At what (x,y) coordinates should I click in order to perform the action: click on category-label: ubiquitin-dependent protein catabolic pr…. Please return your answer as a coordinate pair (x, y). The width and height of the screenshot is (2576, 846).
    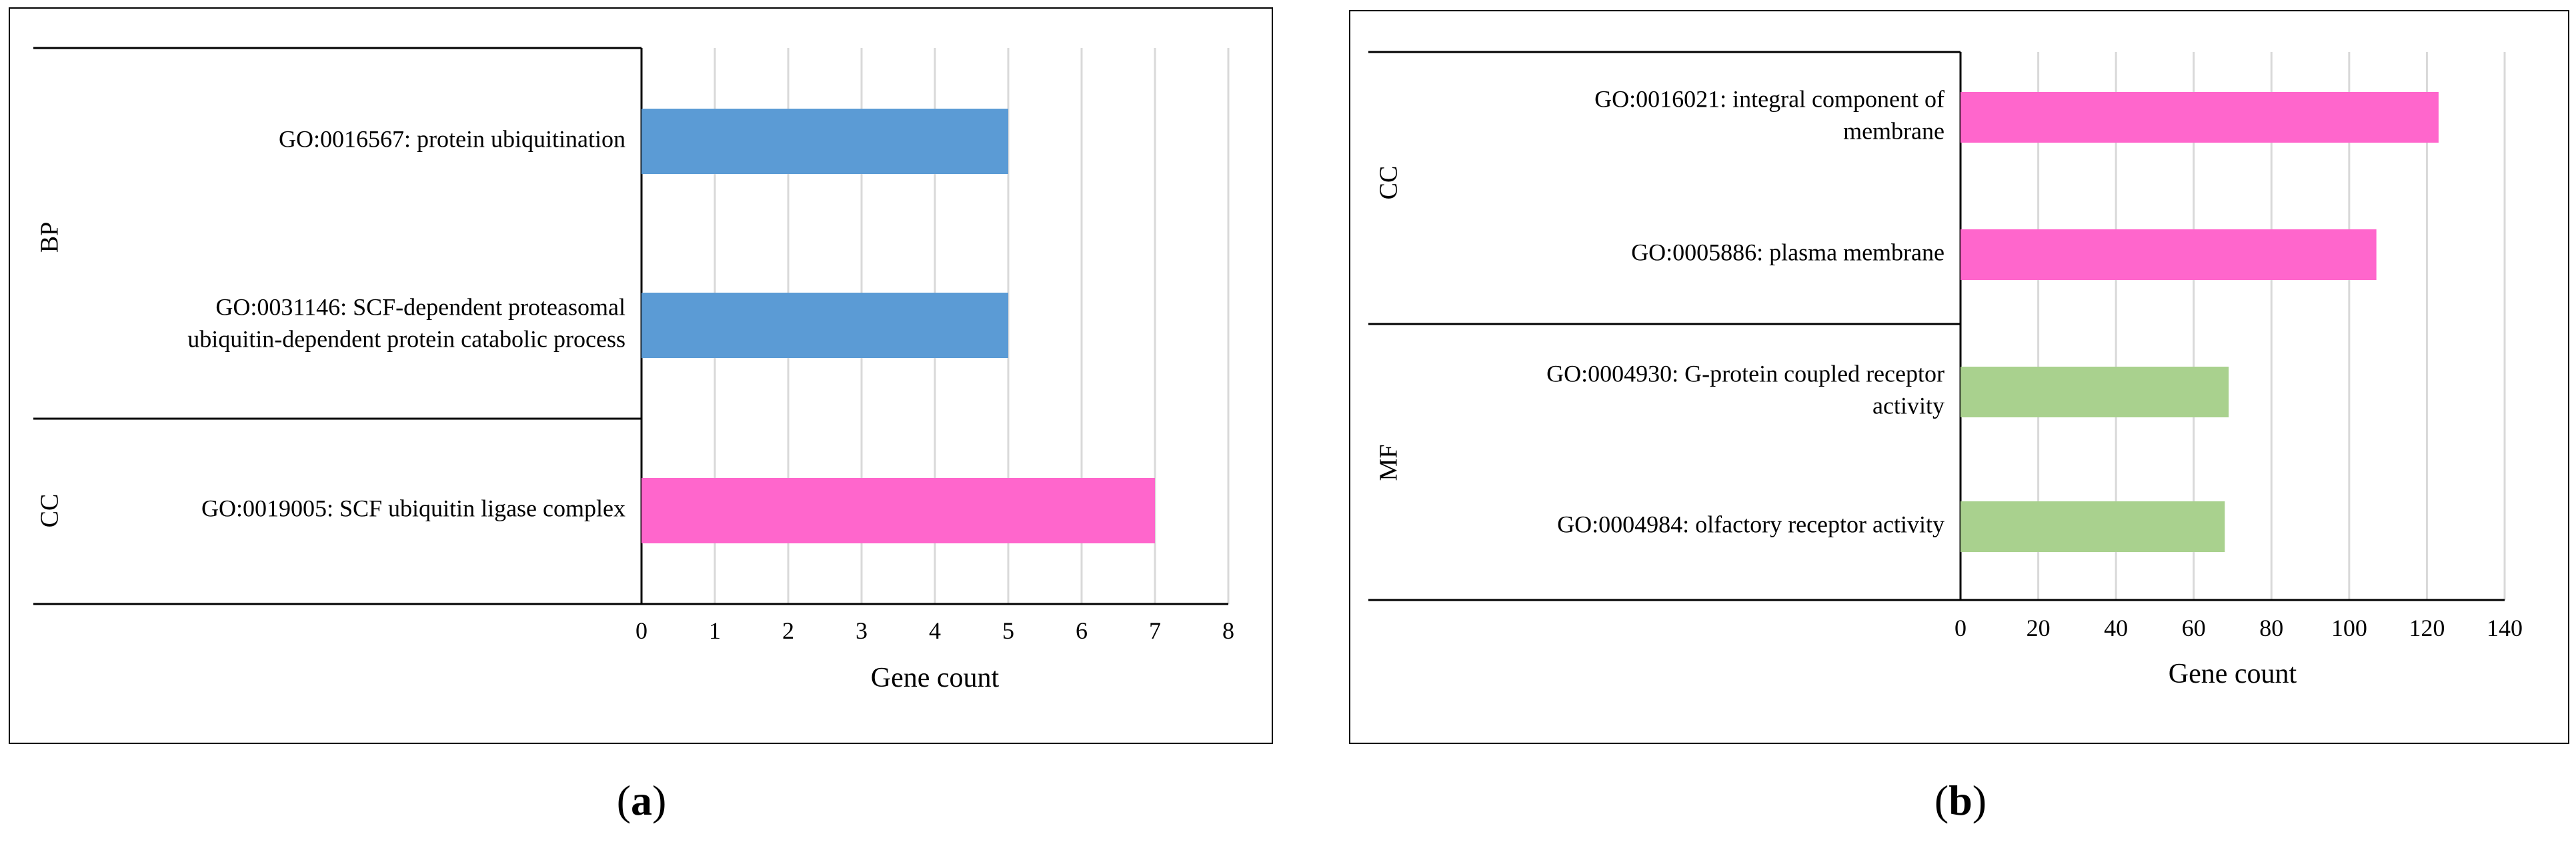
    Looking at the image, I should click on (406, 338).